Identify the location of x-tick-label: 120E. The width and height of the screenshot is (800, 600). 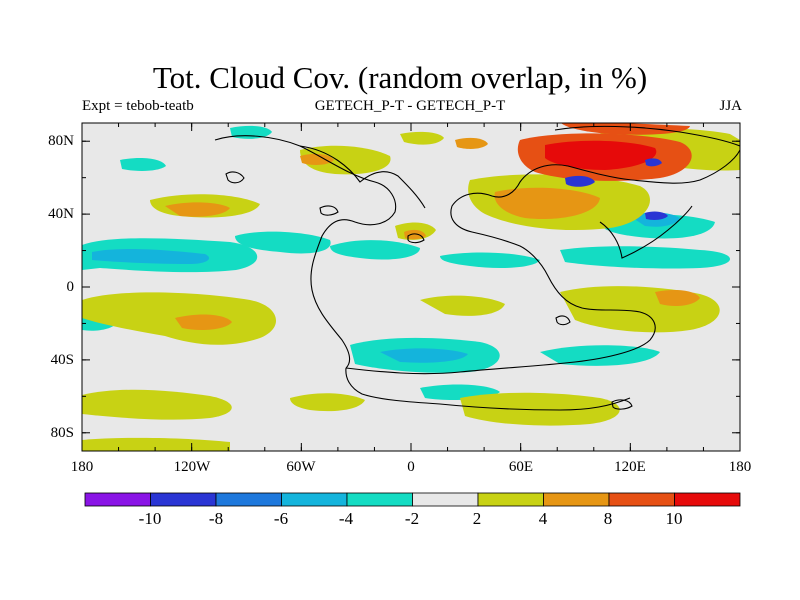
(630, 467).